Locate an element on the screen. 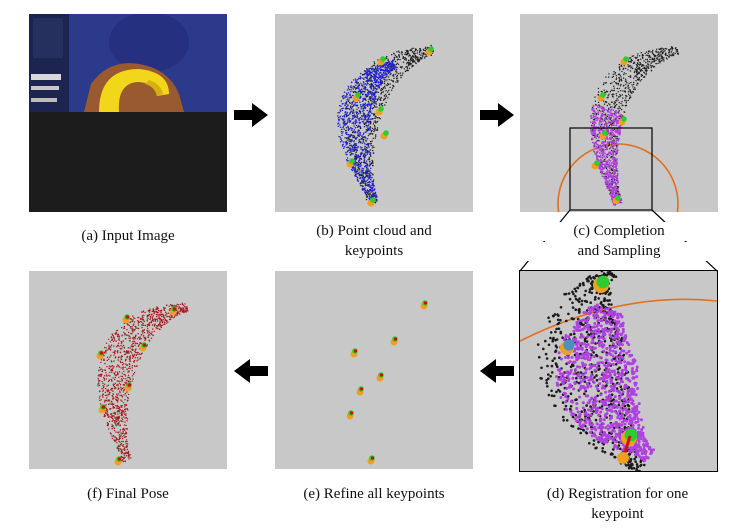 The width and height of the screenshot is (735, 532). red-points is located at coordinates (143, 382).